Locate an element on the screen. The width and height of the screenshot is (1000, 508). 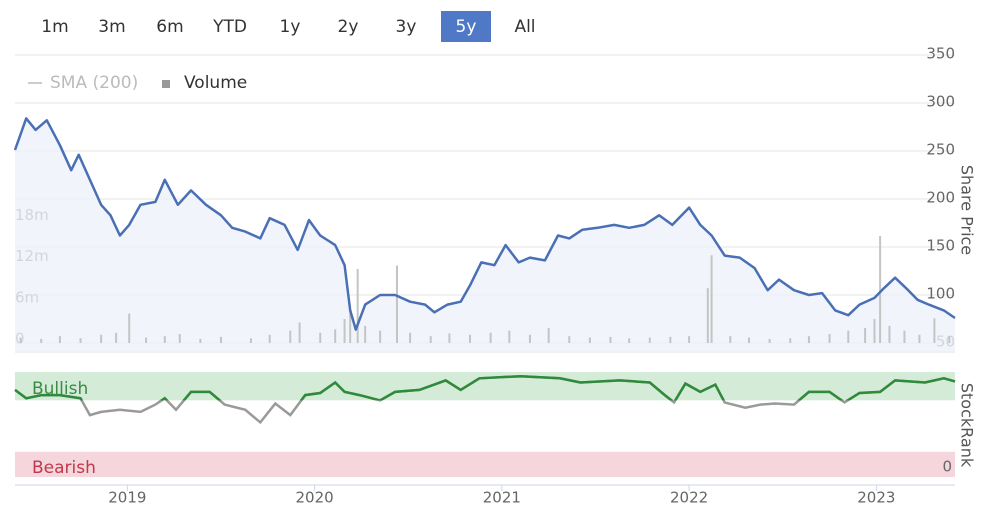
y-tick-label: 300 is located at coordinates (940, 102).